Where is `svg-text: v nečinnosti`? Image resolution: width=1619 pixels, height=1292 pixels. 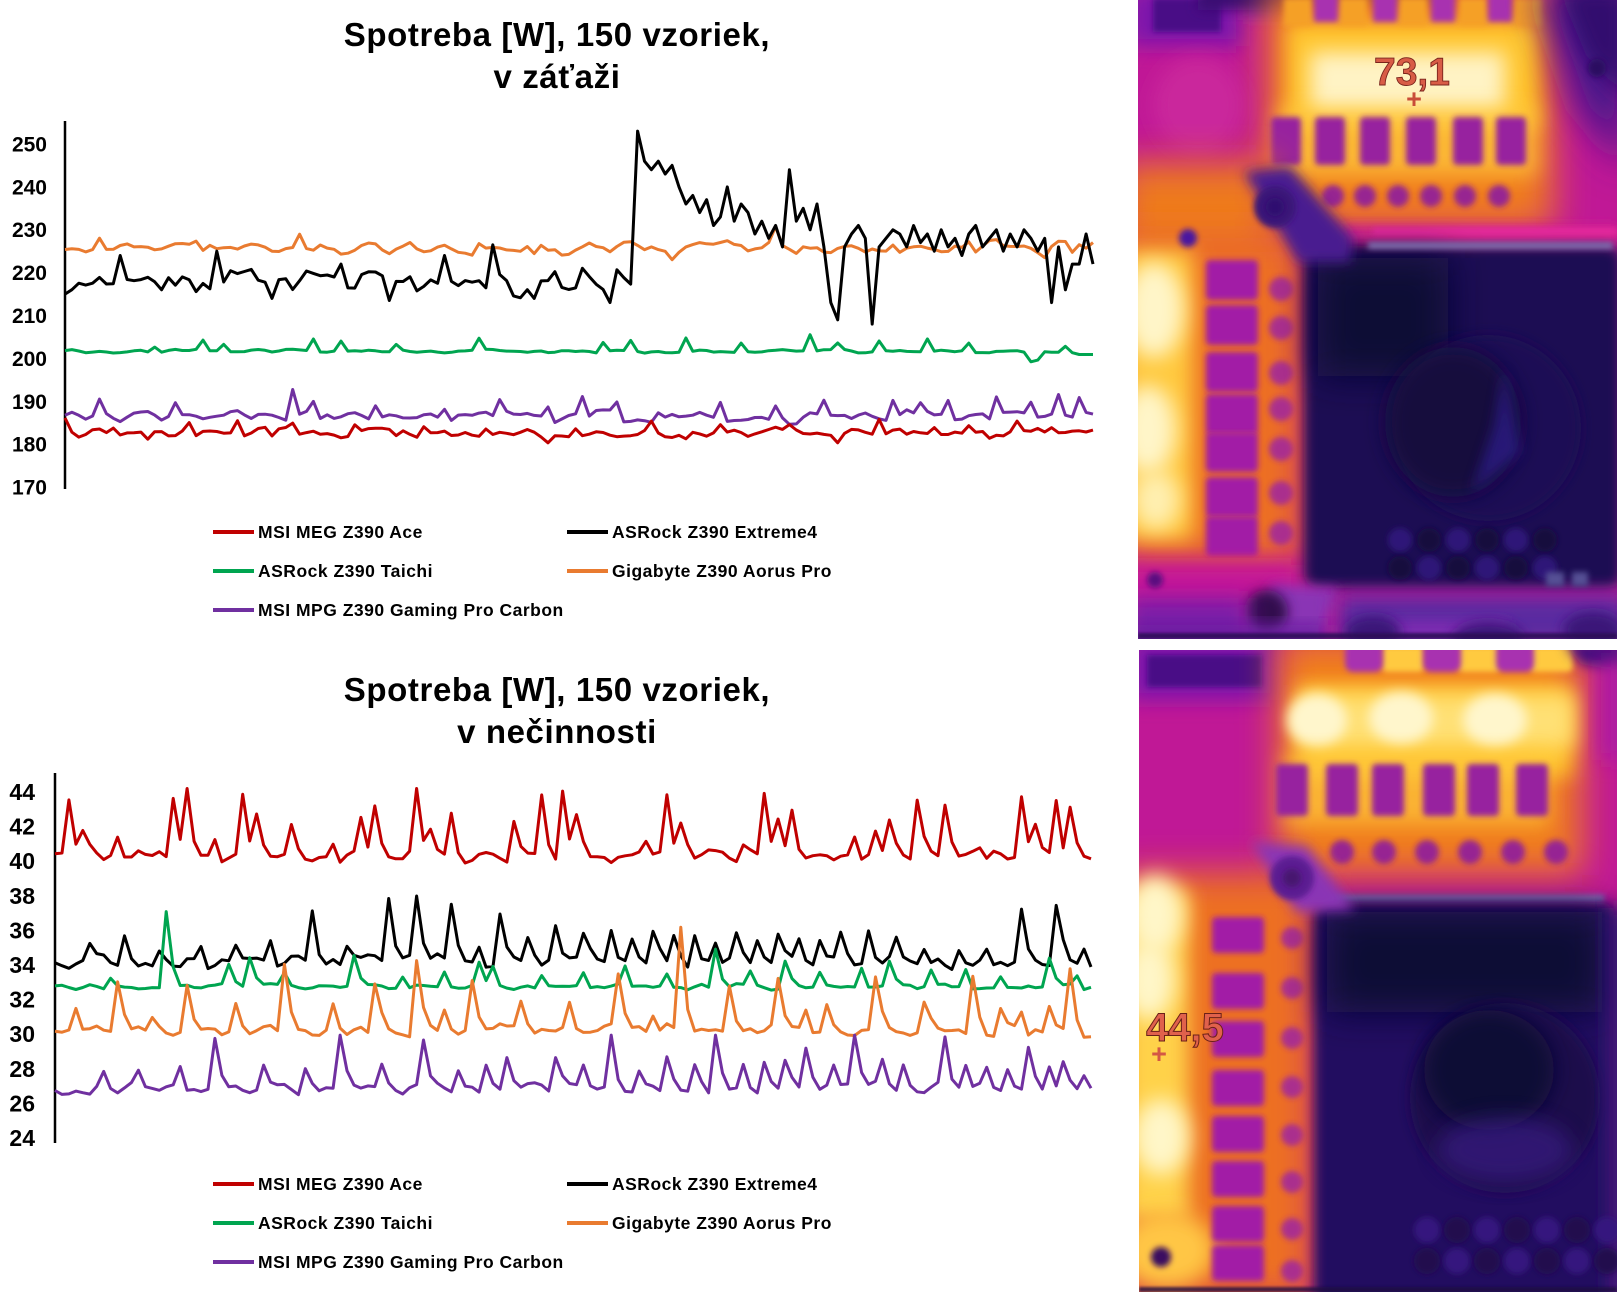
svg-text: v nečinnosti is located at coordinates (557, 731).